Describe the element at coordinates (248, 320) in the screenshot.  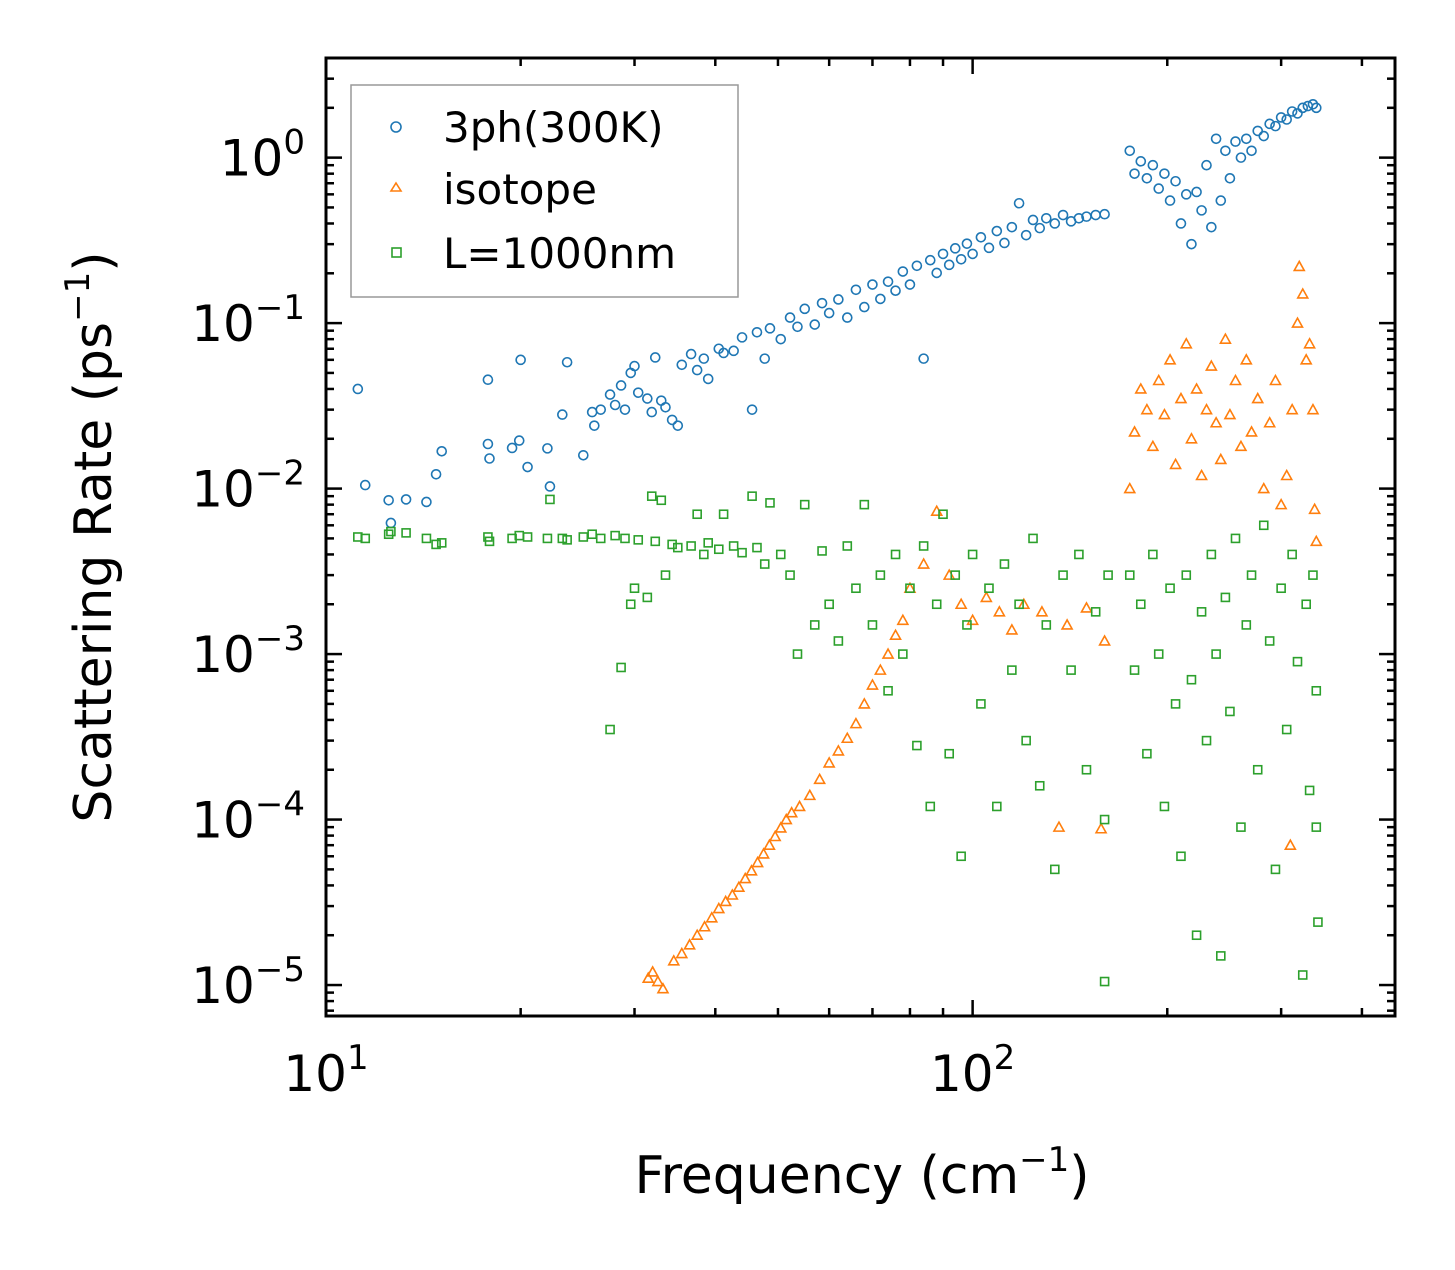
I see `y-tick-label: 10⁻¹` at that location.